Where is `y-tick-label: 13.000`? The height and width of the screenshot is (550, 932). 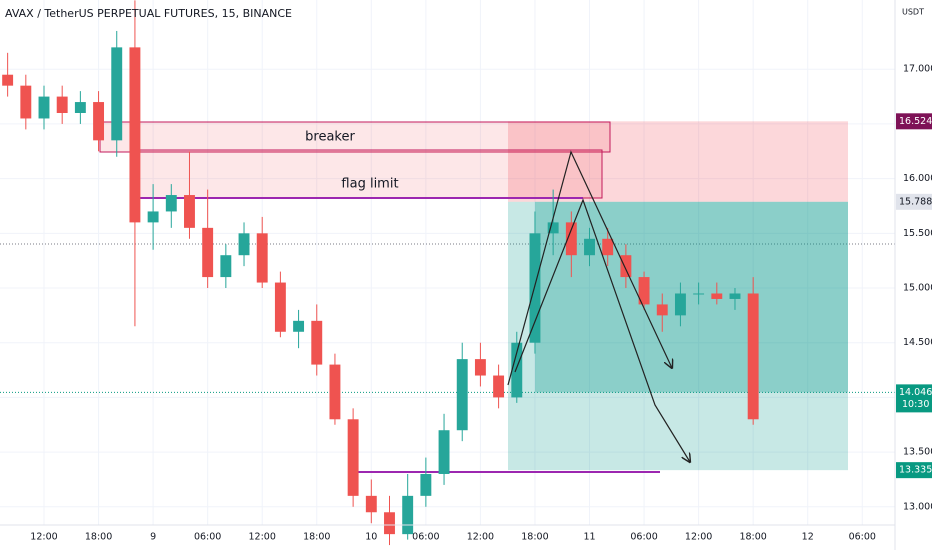 y-tick-label: 13.000 is located at coordinates (917, 506).